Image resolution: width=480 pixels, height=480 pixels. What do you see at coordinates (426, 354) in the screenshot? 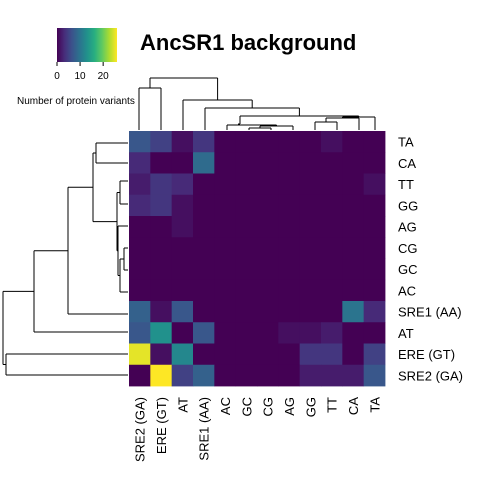
I see `row-label: ERE (GT)` at bounding box center [426, 354].